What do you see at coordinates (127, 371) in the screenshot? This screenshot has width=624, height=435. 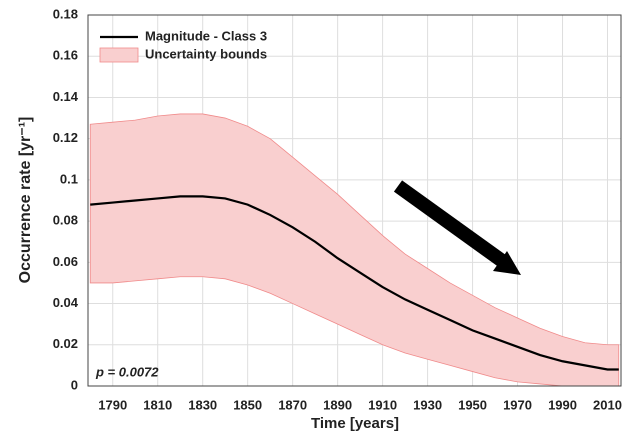 I see `annotation: p = 0.0072` at bounding box center [127, 371].